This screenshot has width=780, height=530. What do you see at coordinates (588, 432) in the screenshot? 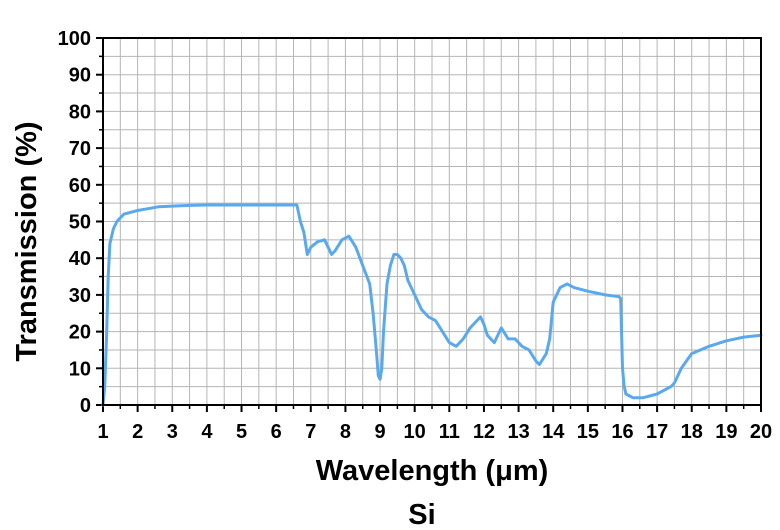
I see `x-tick-label: 15` at bounding box center [588, 432].